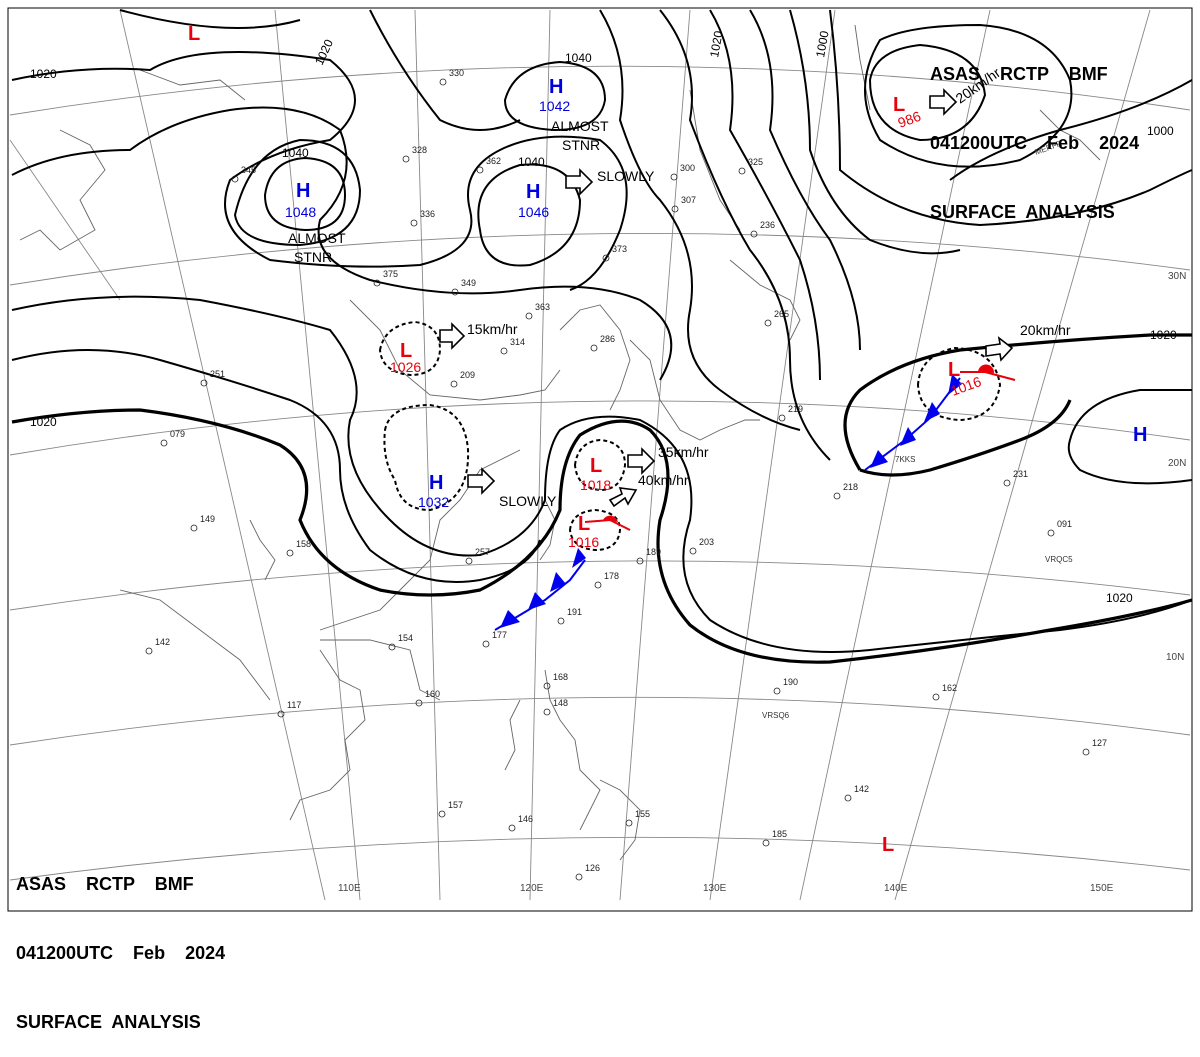 The image size is (1200, 1057). I want to click on station-value: 157, so click(455, 805).